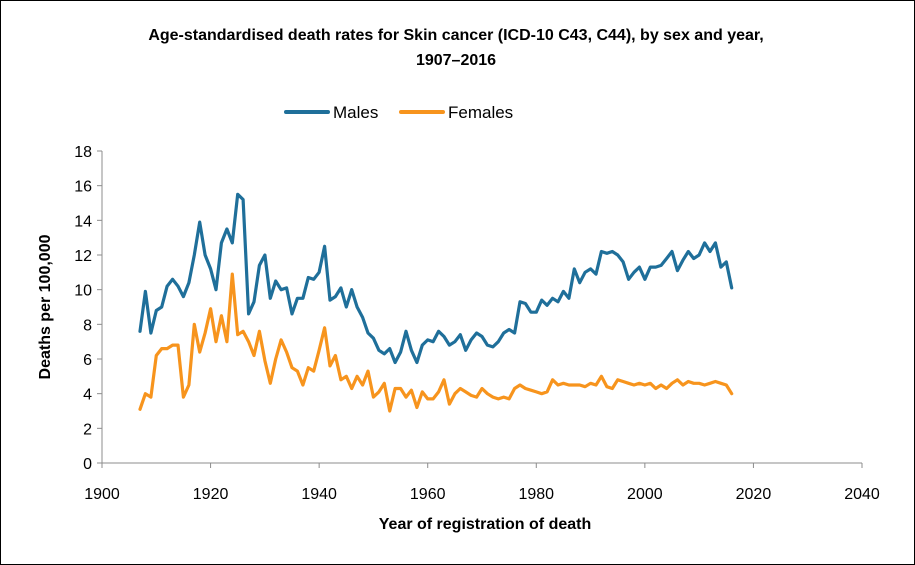  Describe the element at coordinates (87, 360) in the screenshot. I see `y-tick-label: 6` at that location.